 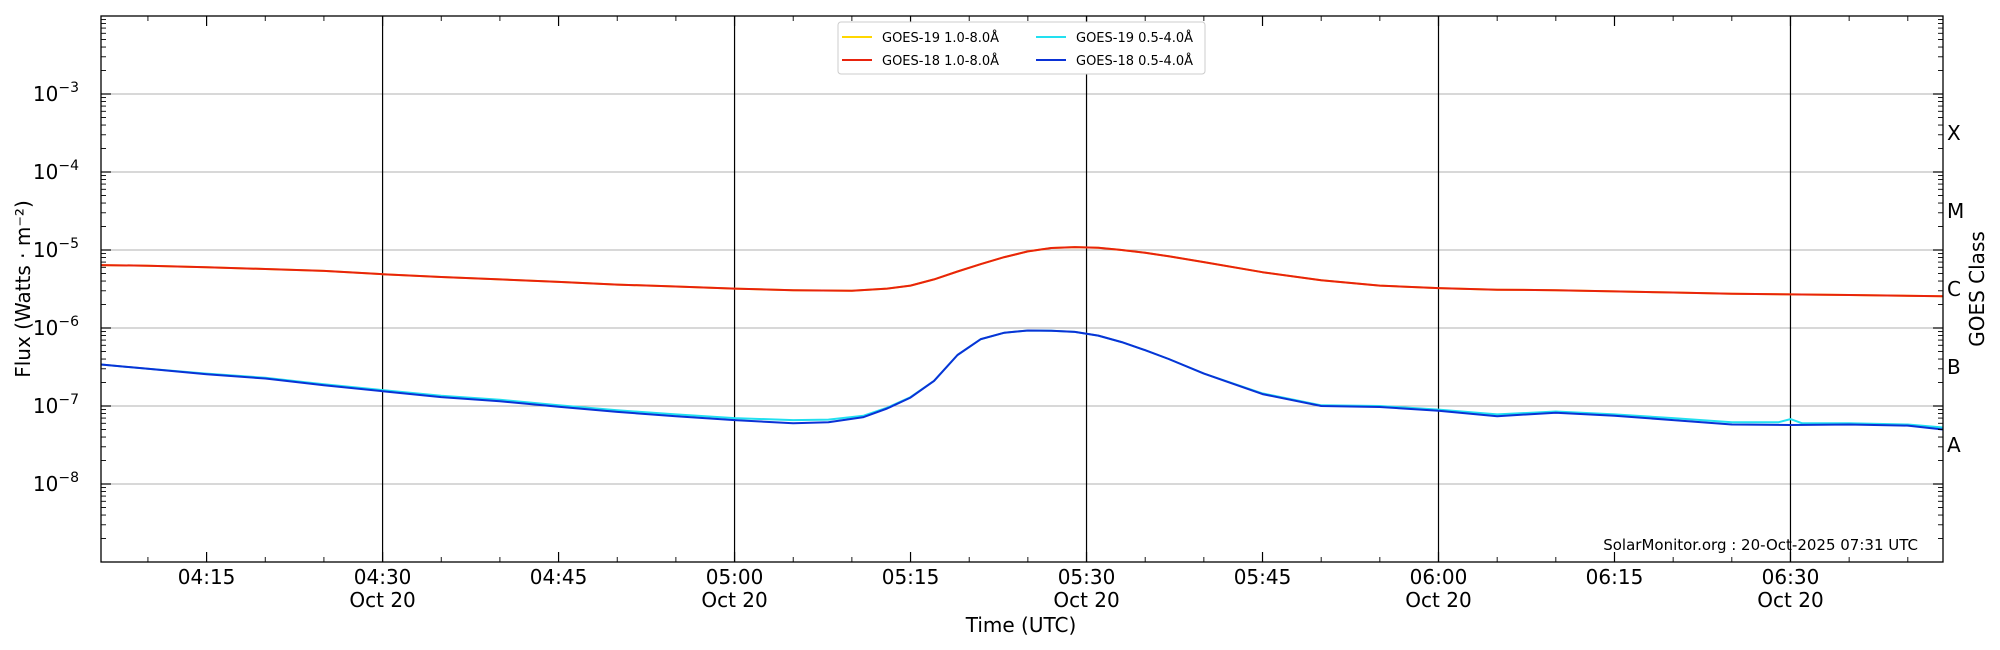 I want to click on goes-class-label: C, so click(x=1954, y=289).